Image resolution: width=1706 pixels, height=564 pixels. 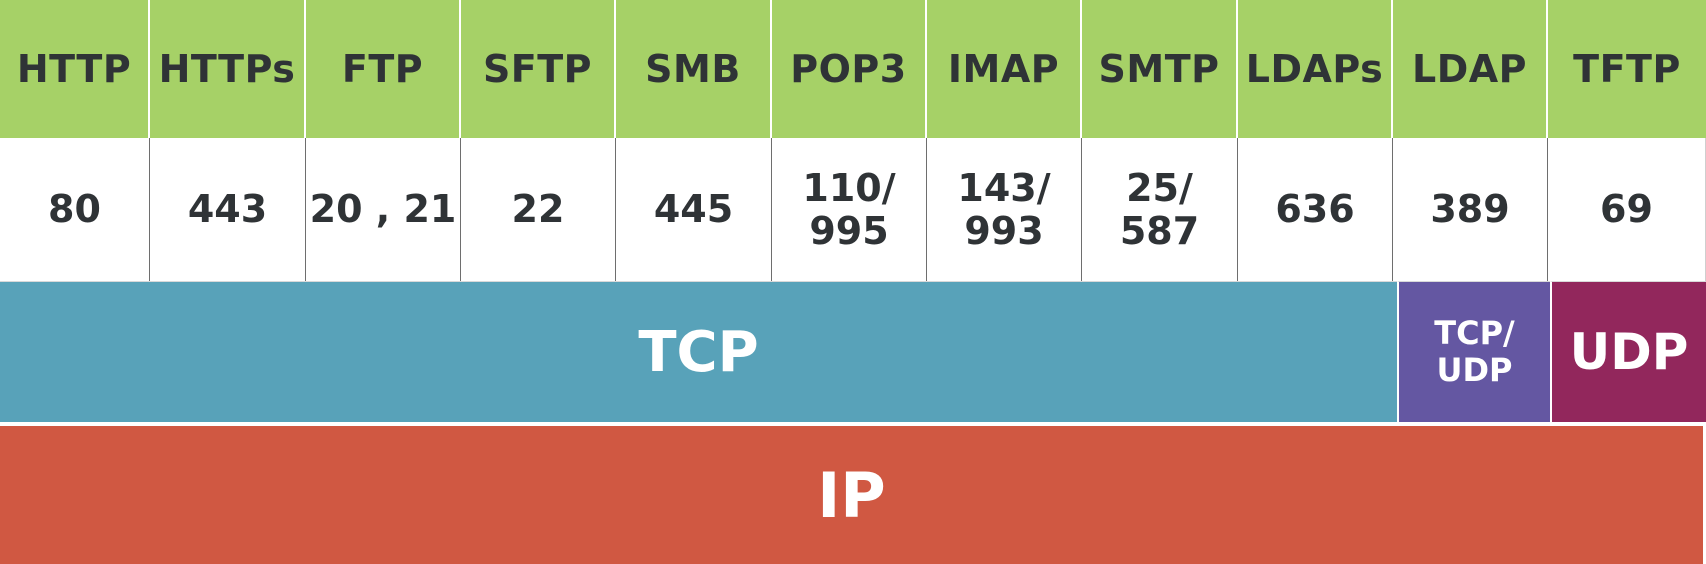 I want to click on protocol-ftp: FTP, so click(x=383, y=69).